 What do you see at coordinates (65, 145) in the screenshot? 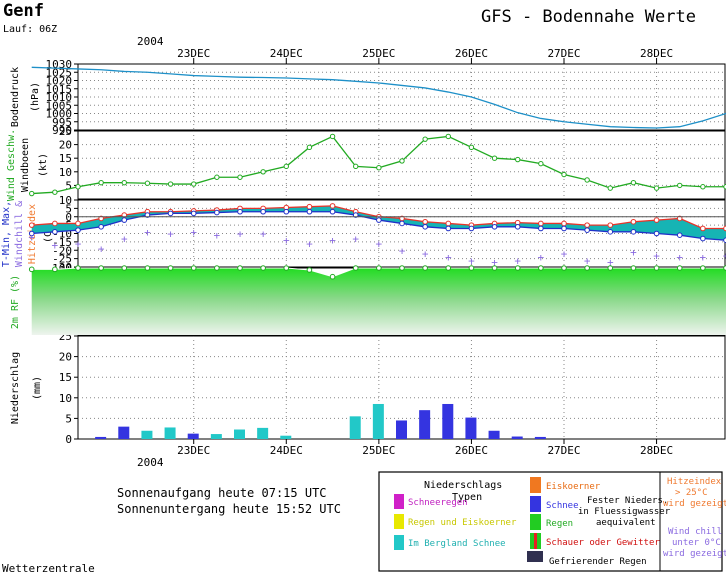
I see `y-tick-label: 20` at bounding box center [65, 145].